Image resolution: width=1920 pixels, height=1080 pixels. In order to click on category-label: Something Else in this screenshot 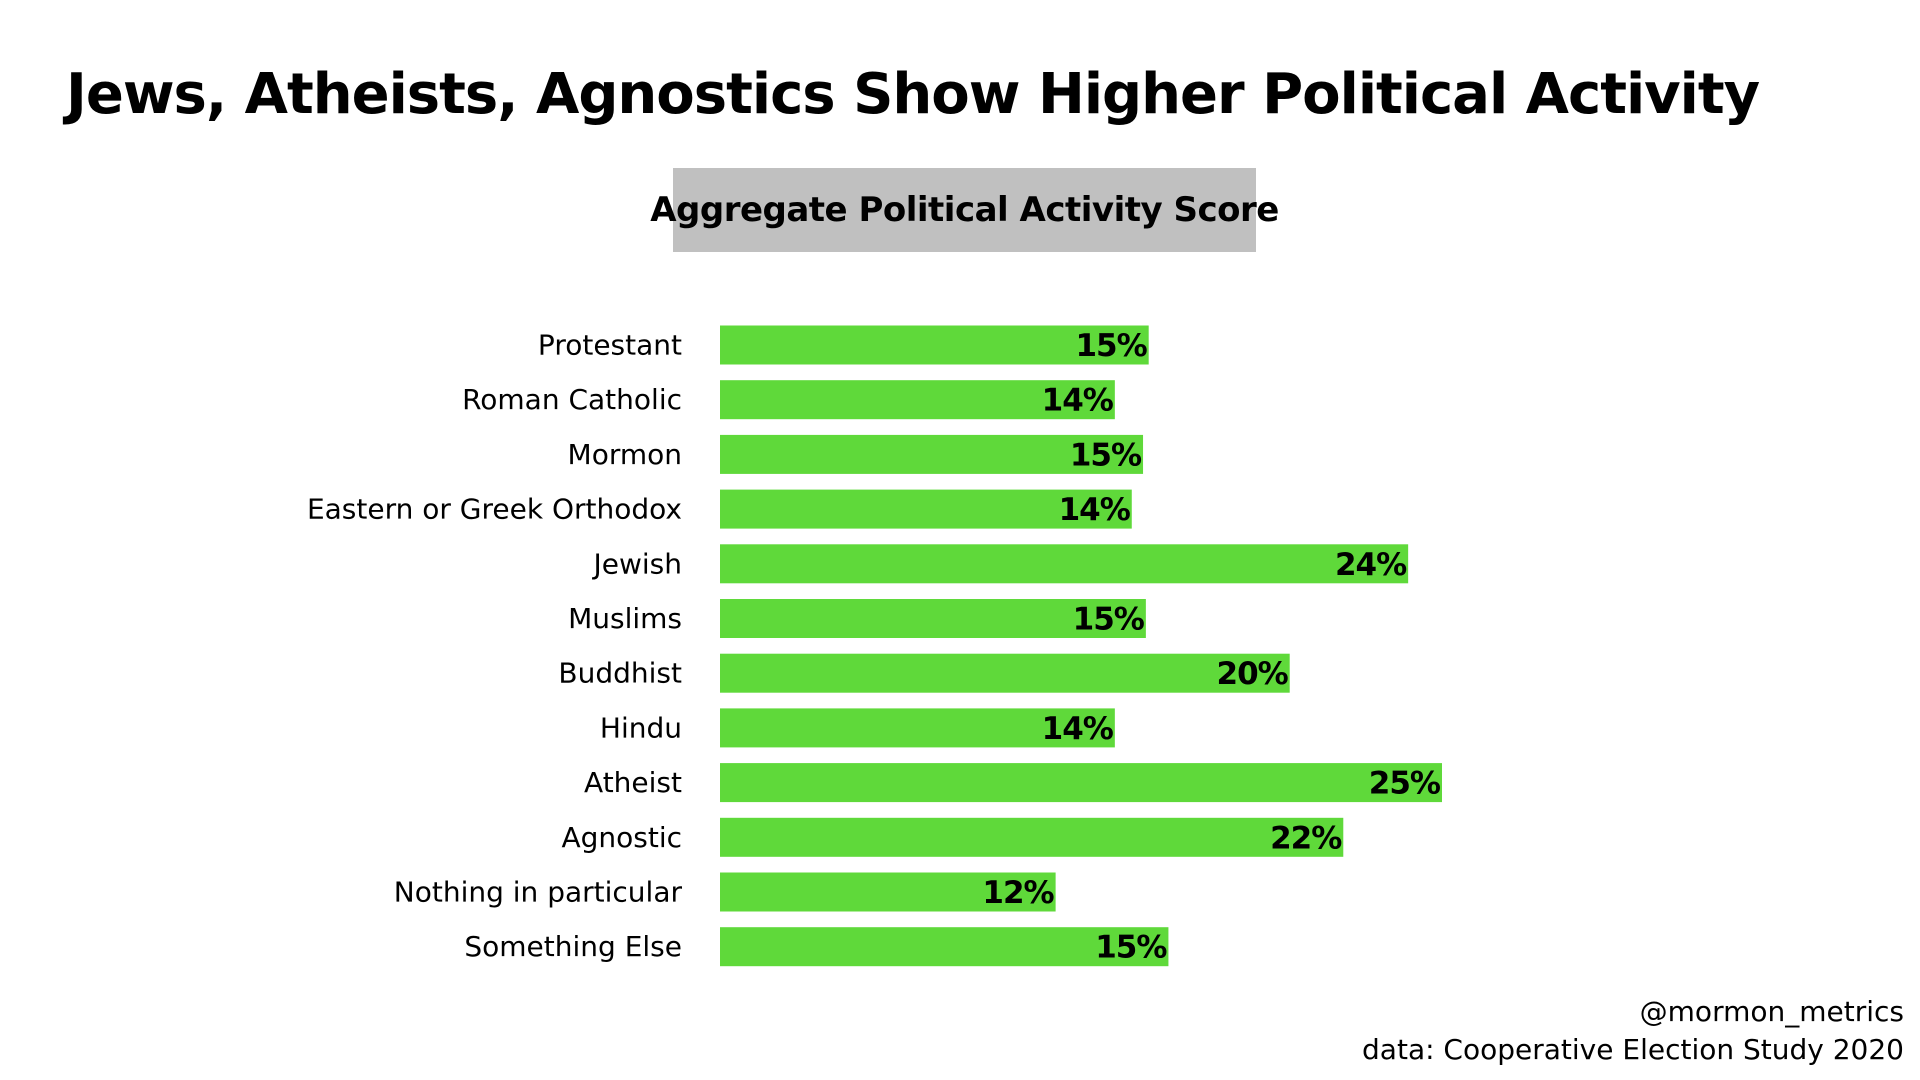, I will do `click(573, 946)`.